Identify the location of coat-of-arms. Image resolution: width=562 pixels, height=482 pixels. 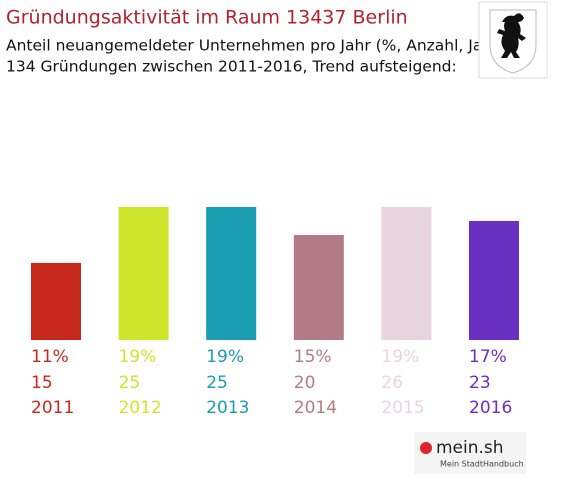
(513, 40).